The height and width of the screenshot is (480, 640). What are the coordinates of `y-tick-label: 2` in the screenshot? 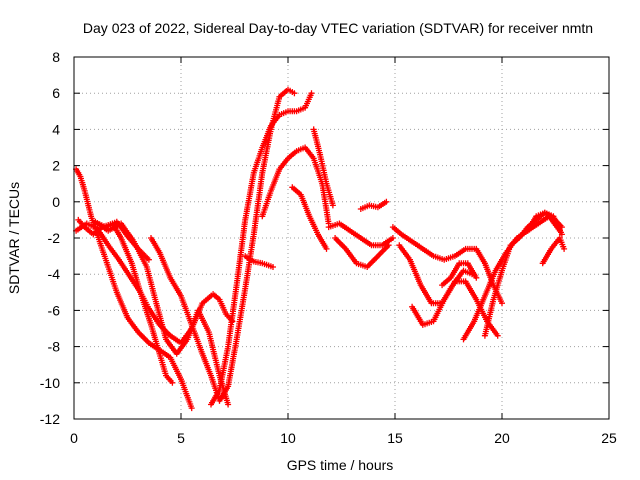 It's located at (56, 166).